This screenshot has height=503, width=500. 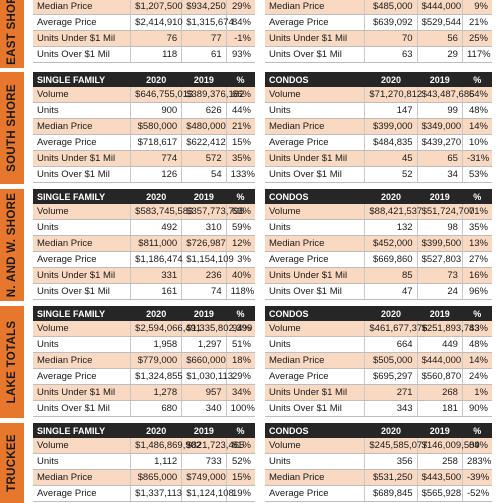 I want to click on table-cell: 48%, so click(x=477, y=110).